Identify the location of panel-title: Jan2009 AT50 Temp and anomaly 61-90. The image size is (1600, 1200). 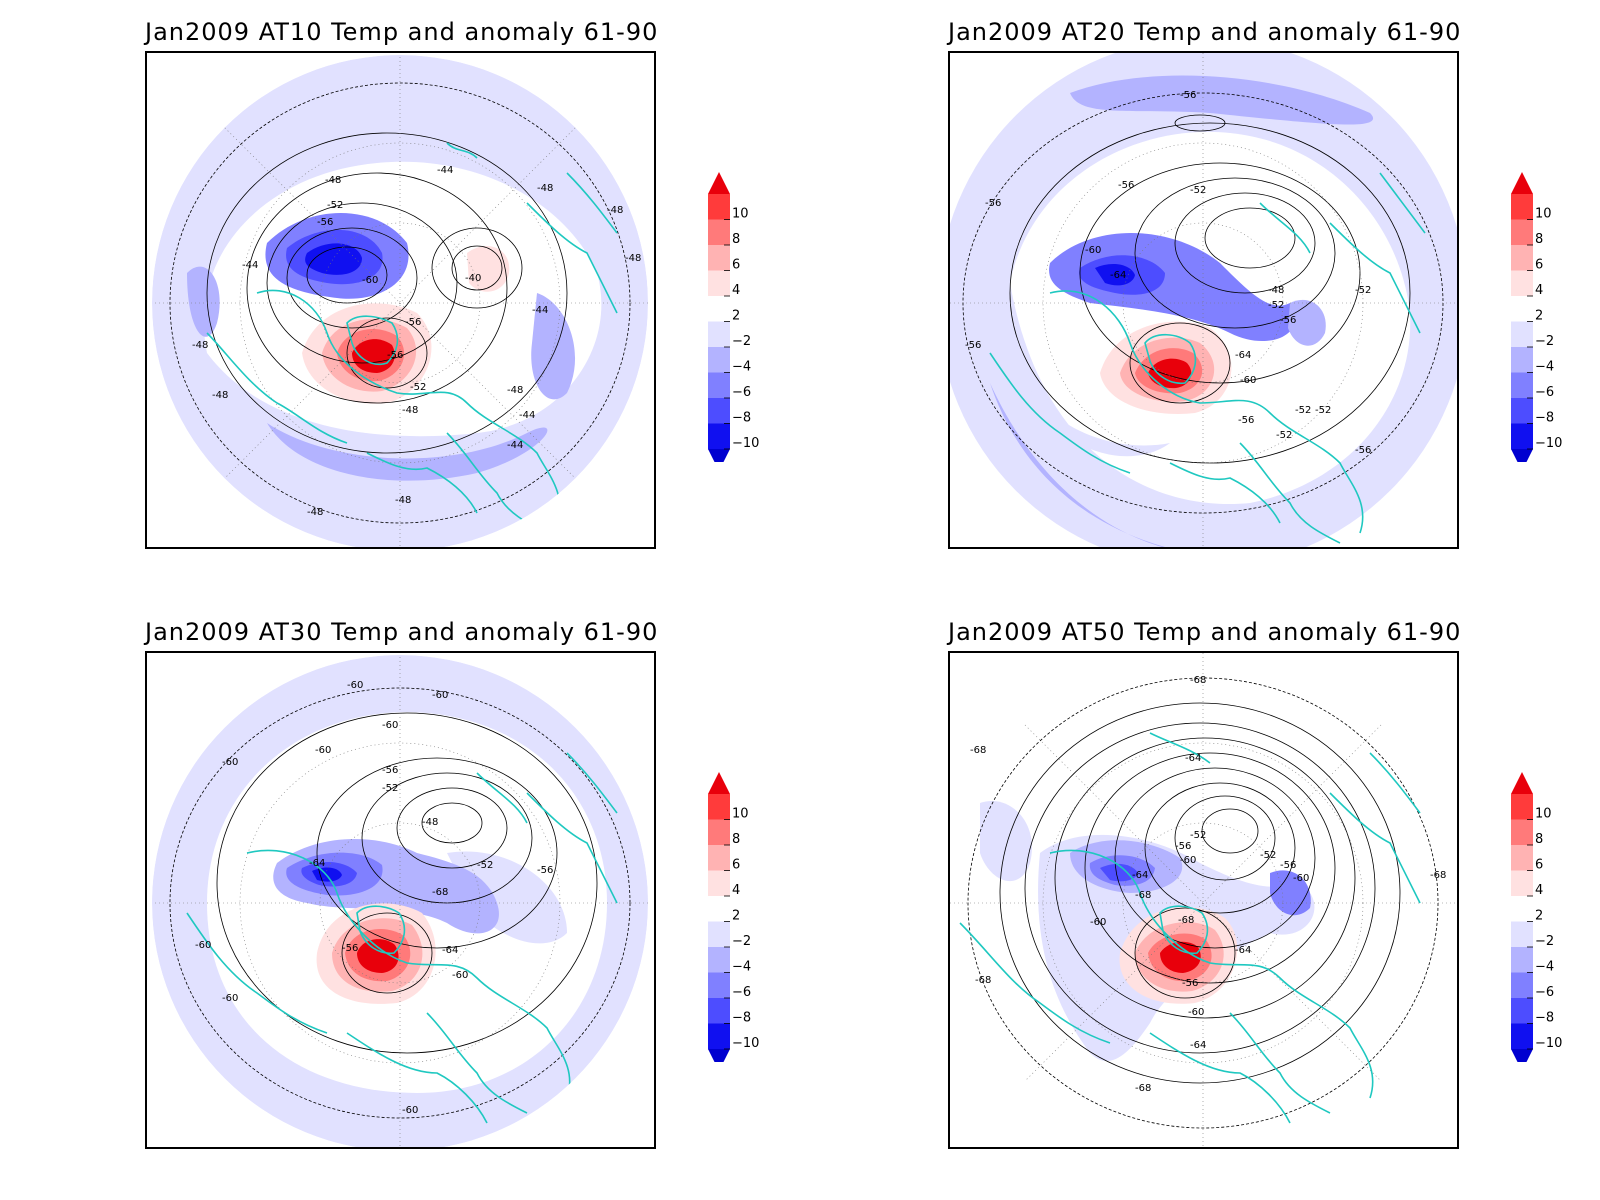
(1205, 632).